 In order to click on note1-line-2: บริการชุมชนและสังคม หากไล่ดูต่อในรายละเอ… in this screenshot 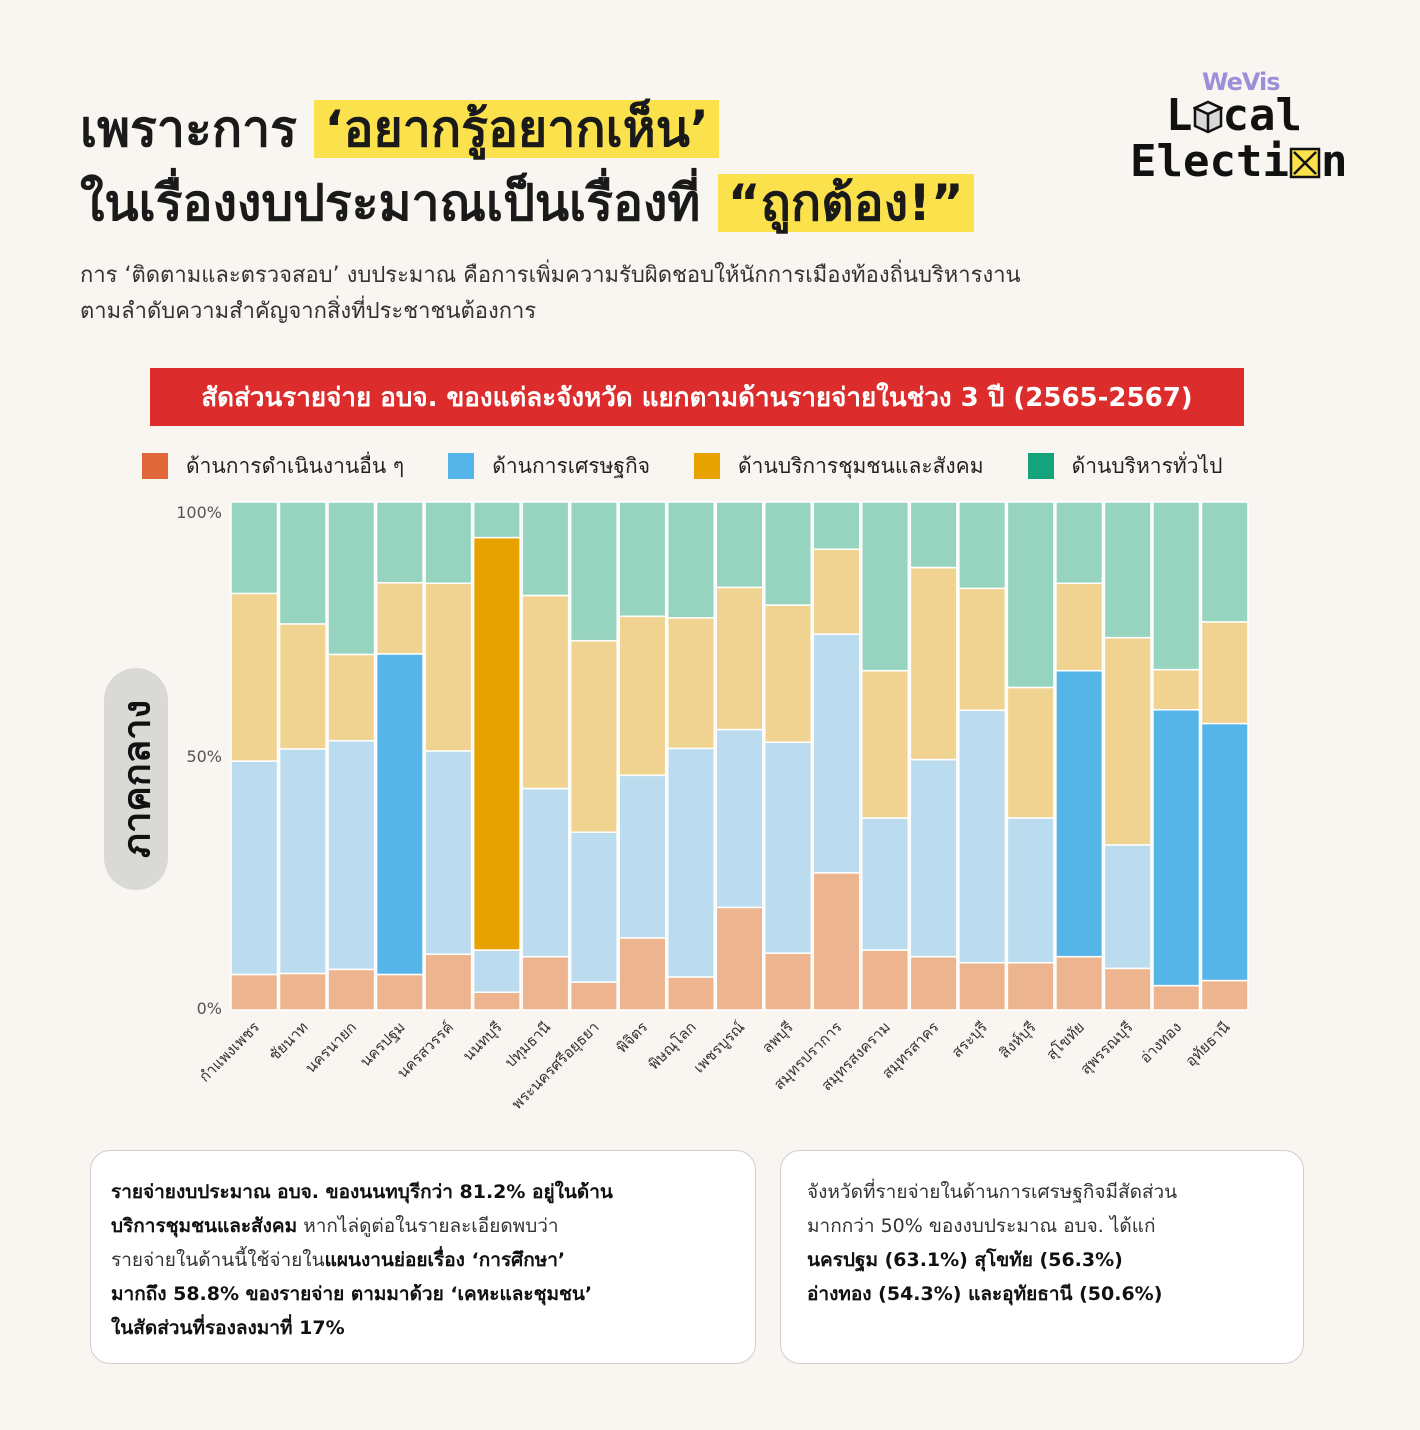, I will do `click(423, 1226)`.